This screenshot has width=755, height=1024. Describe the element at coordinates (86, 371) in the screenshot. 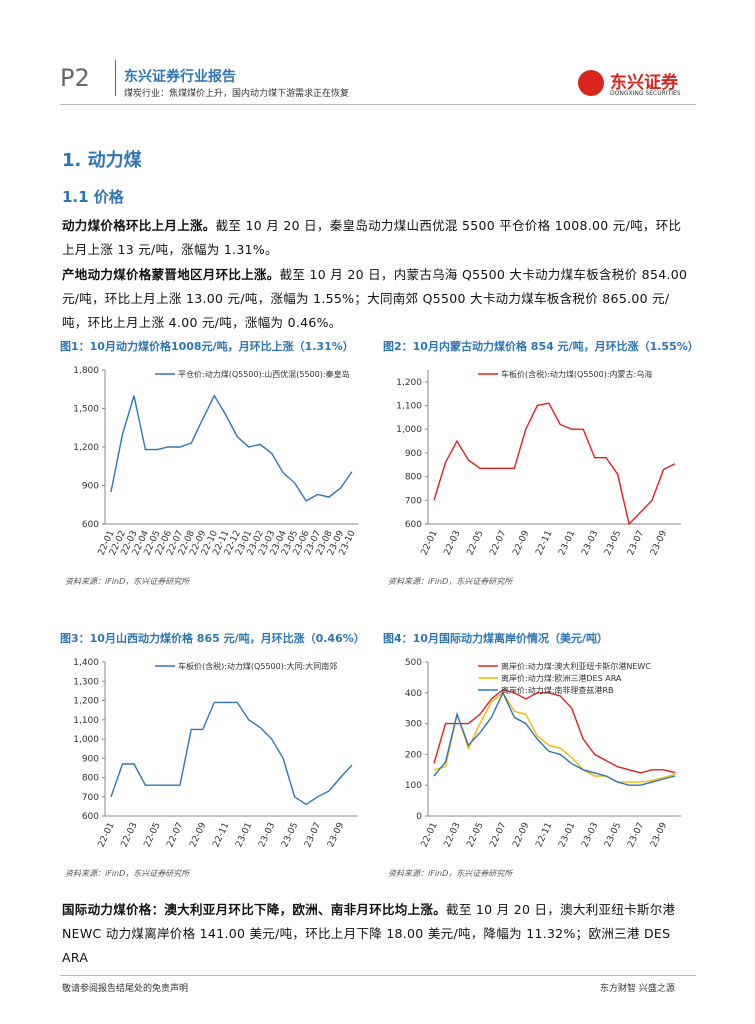

I see `y-tick-label: 1,800` at that location.